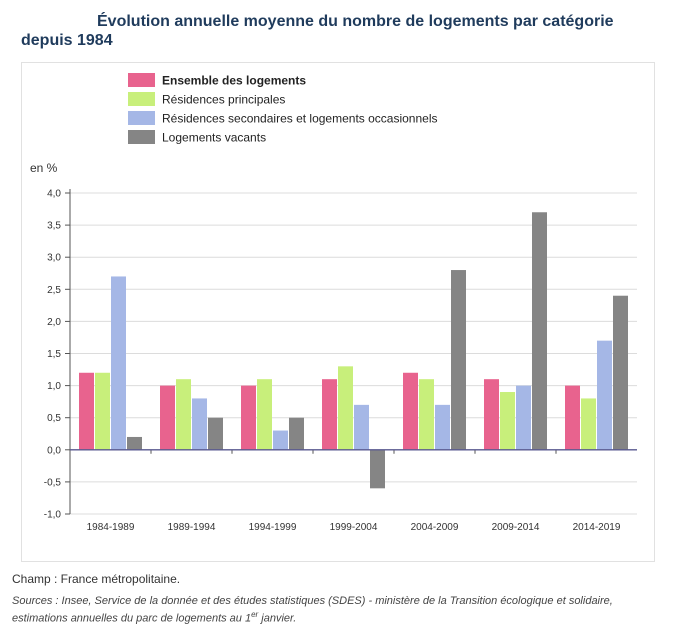  What do you see at coordinates (523, 417) in the screenshot?
I see `bar-3-2009-2014` at bounding box center [523, 417].